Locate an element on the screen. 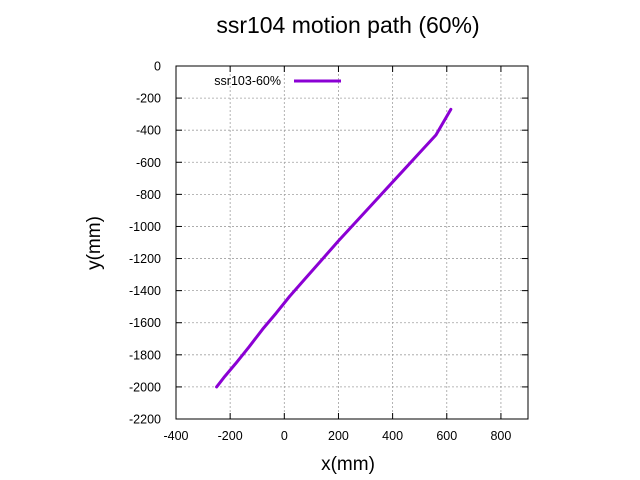  legend: ssr103-60% is located at coordinates (277, 81).